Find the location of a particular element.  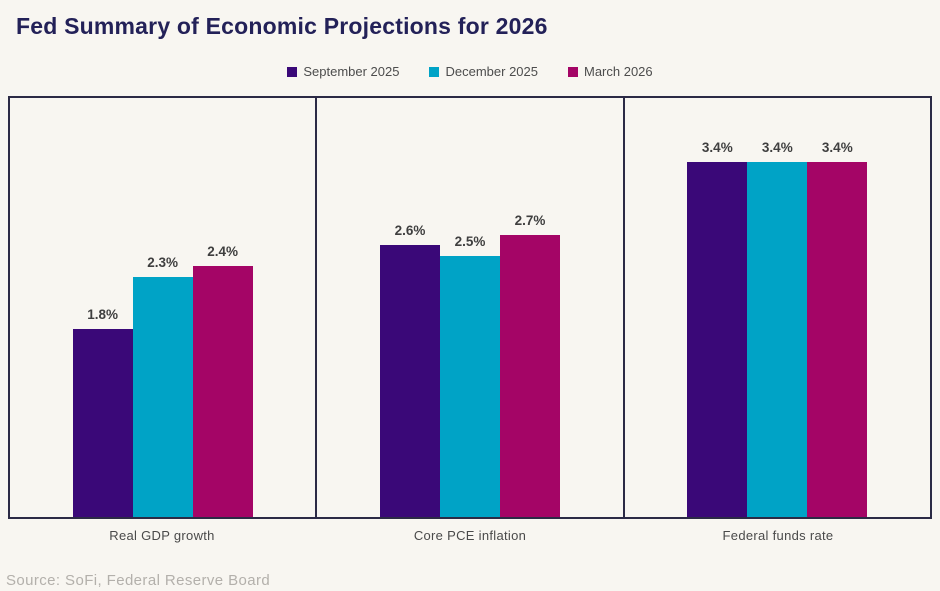

legend-label: December 2025 is located at coordinates (491, 71).